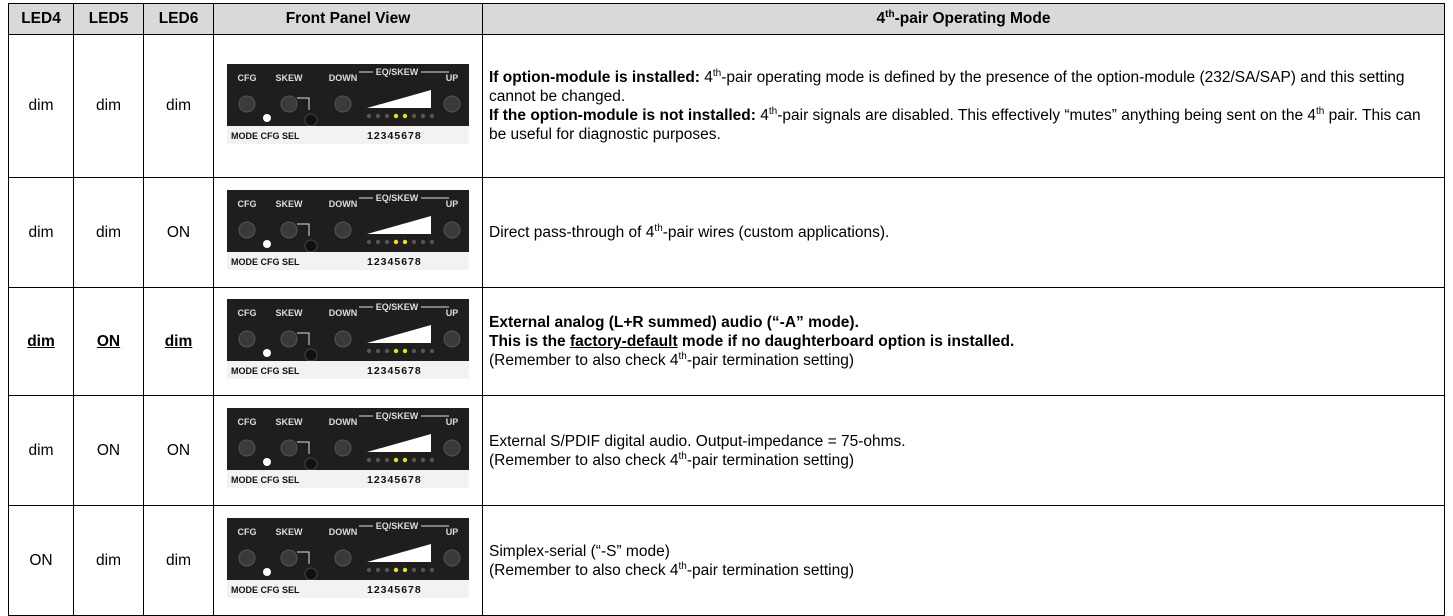 This screenshot has height=616, width=1453. I want to click on column-header: LED4, so click(41, 19).